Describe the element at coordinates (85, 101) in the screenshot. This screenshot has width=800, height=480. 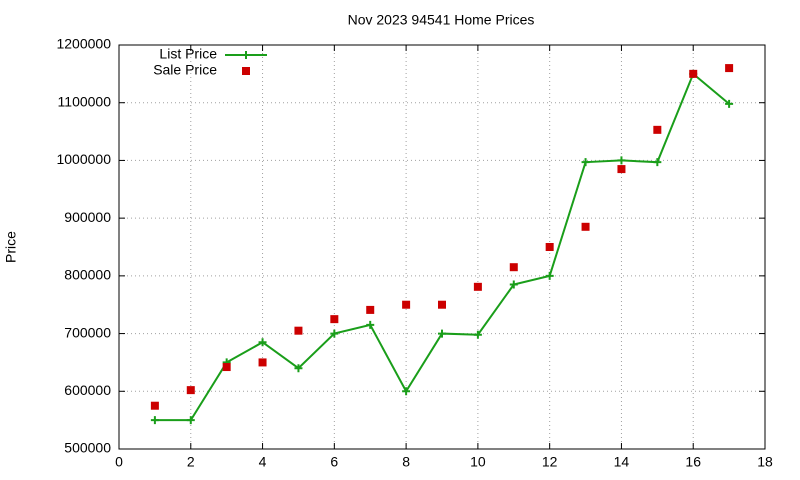
I see `y-tick-label: 1100000` at that location.